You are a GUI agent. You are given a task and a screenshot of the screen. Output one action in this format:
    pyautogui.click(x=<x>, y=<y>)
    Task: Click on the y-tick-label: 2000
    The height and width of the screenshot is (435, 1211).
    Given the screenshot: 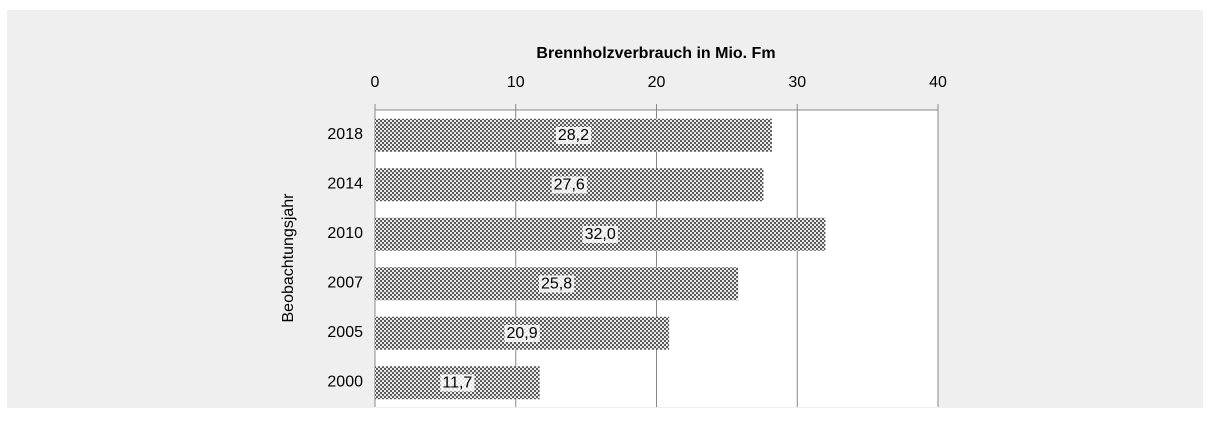 What is the action you would take?
    pyautogui.click(x=345, y=381)
    